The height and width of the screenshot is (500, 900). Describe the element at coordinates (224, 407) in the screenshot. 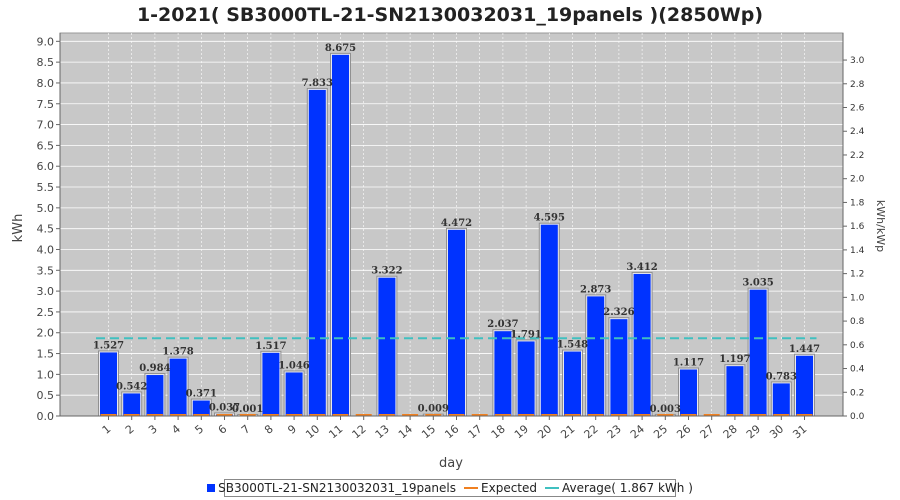

I see `bar-value-label: 0.037` at that location.